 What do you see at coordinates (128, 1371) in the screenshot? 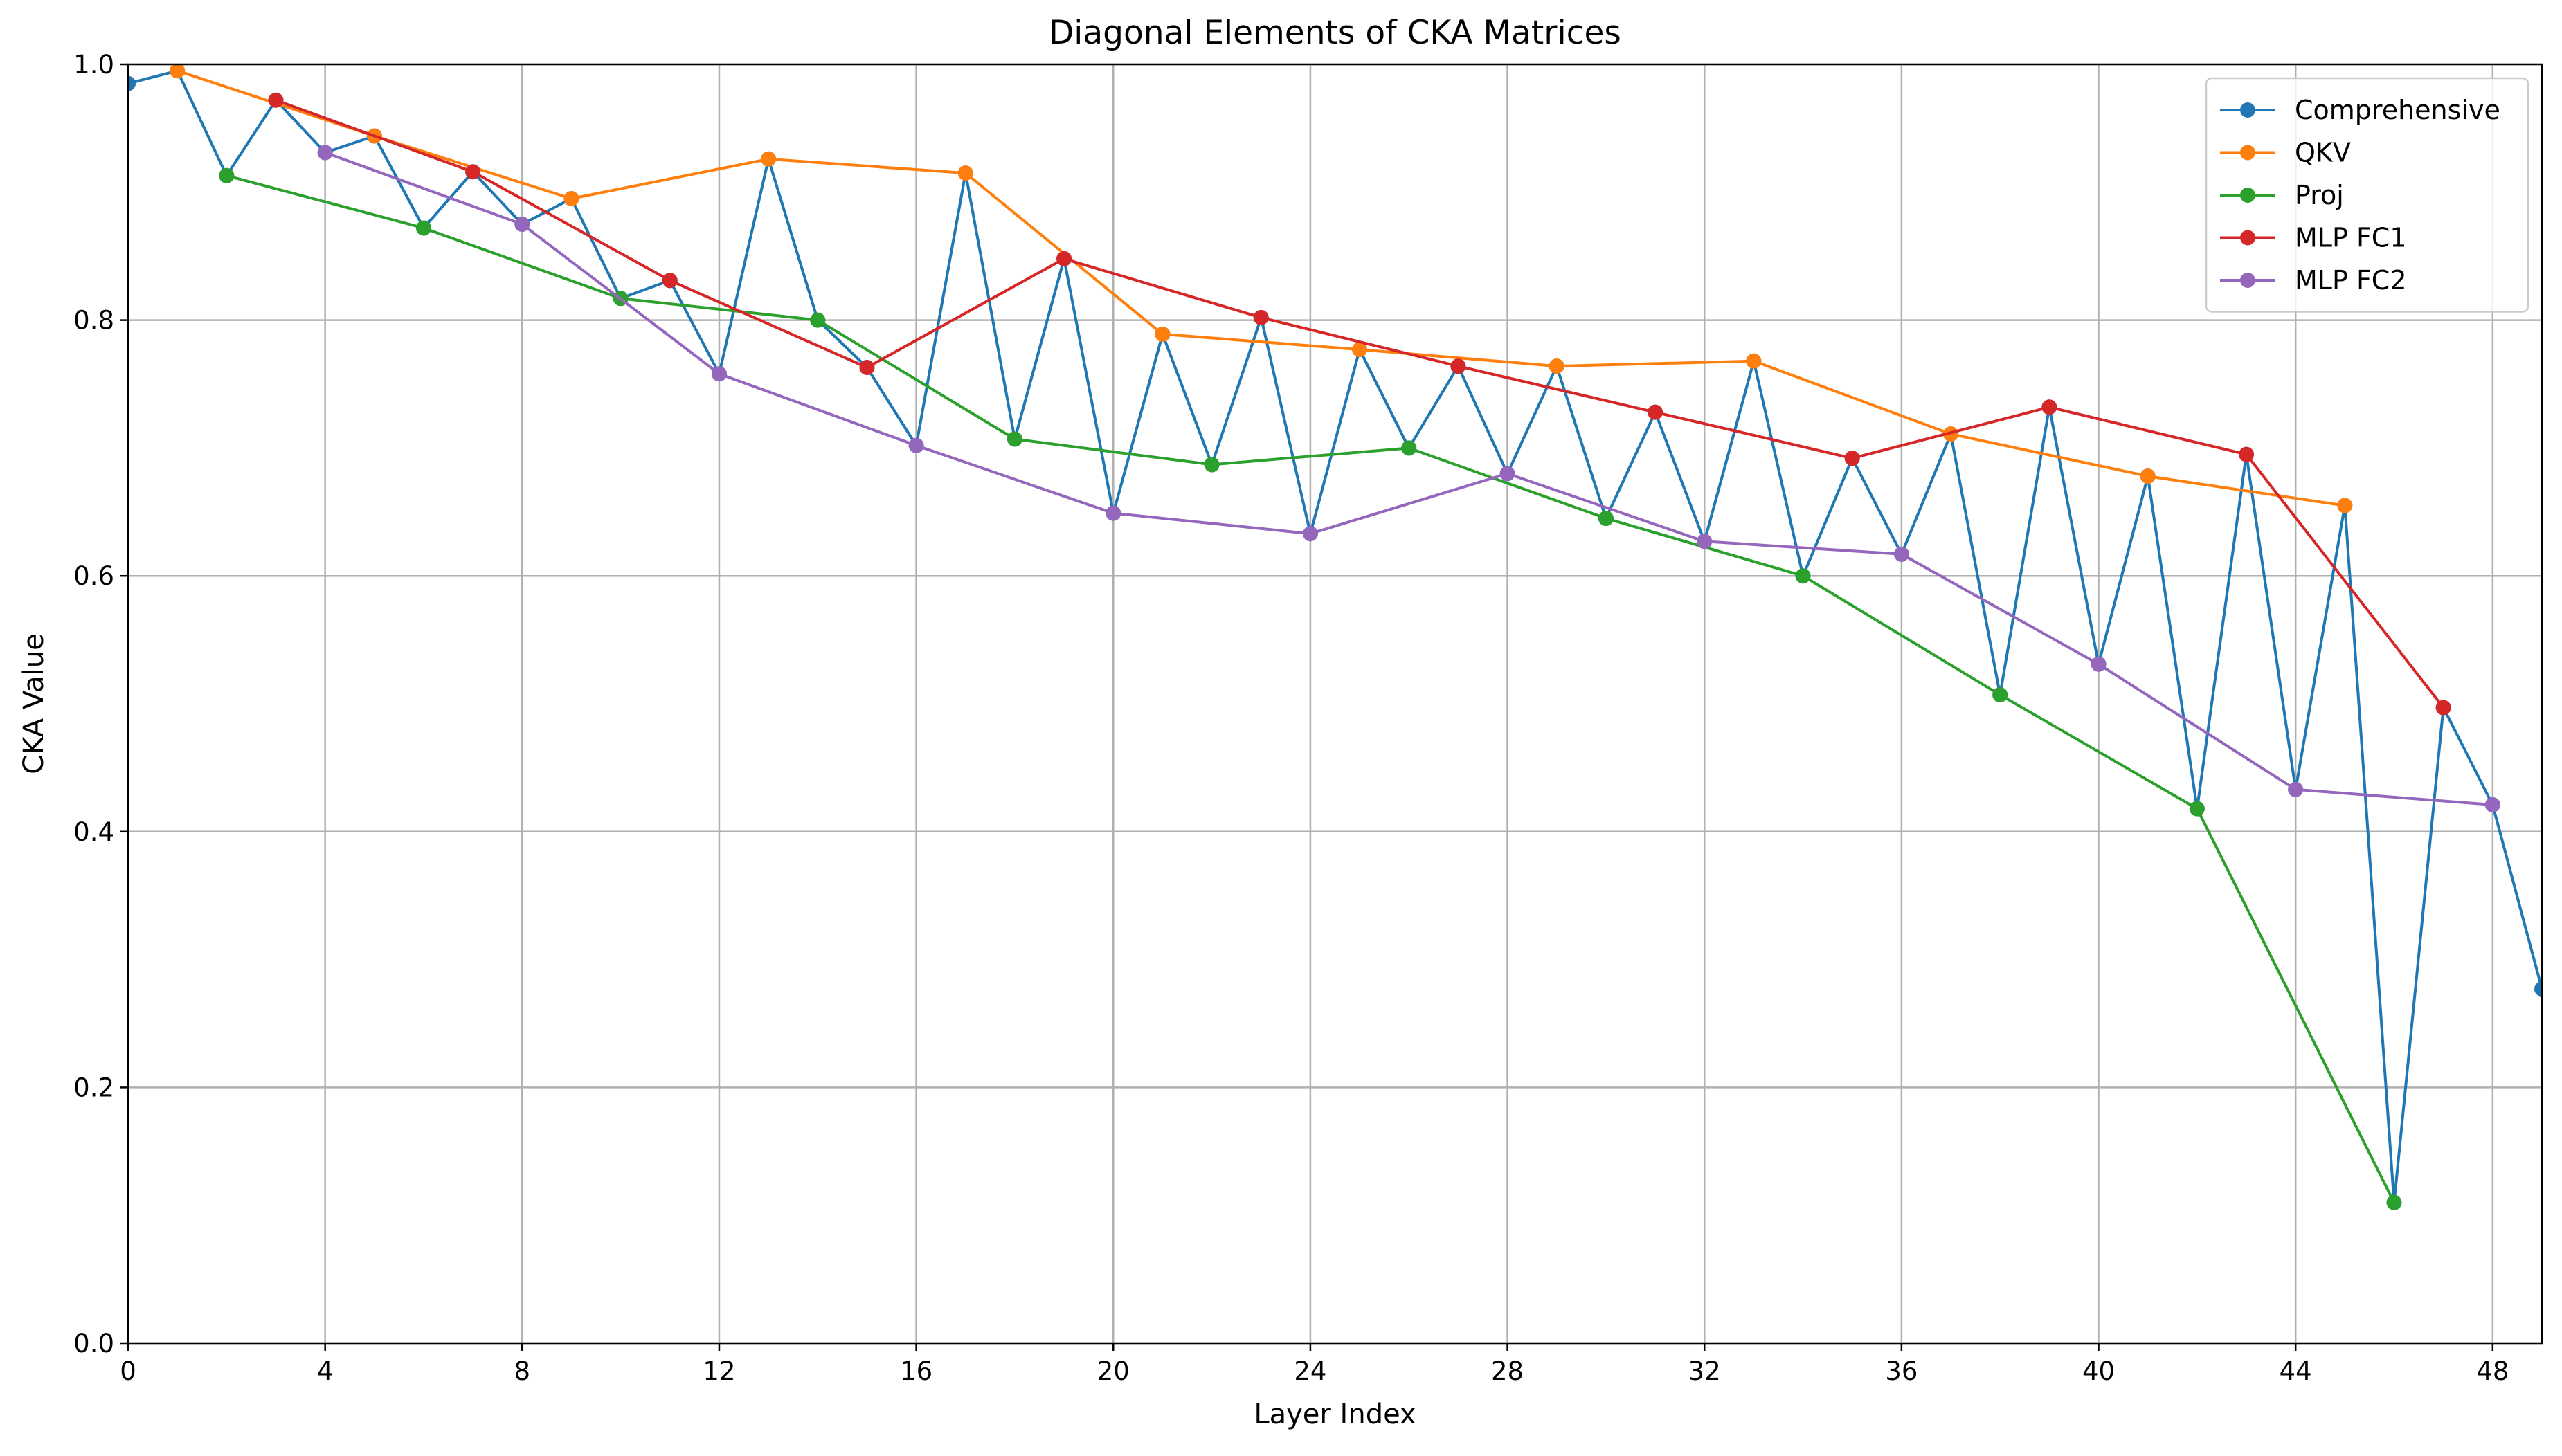
I see `x-tick-label: 0` at bounding box center [128, 1371].